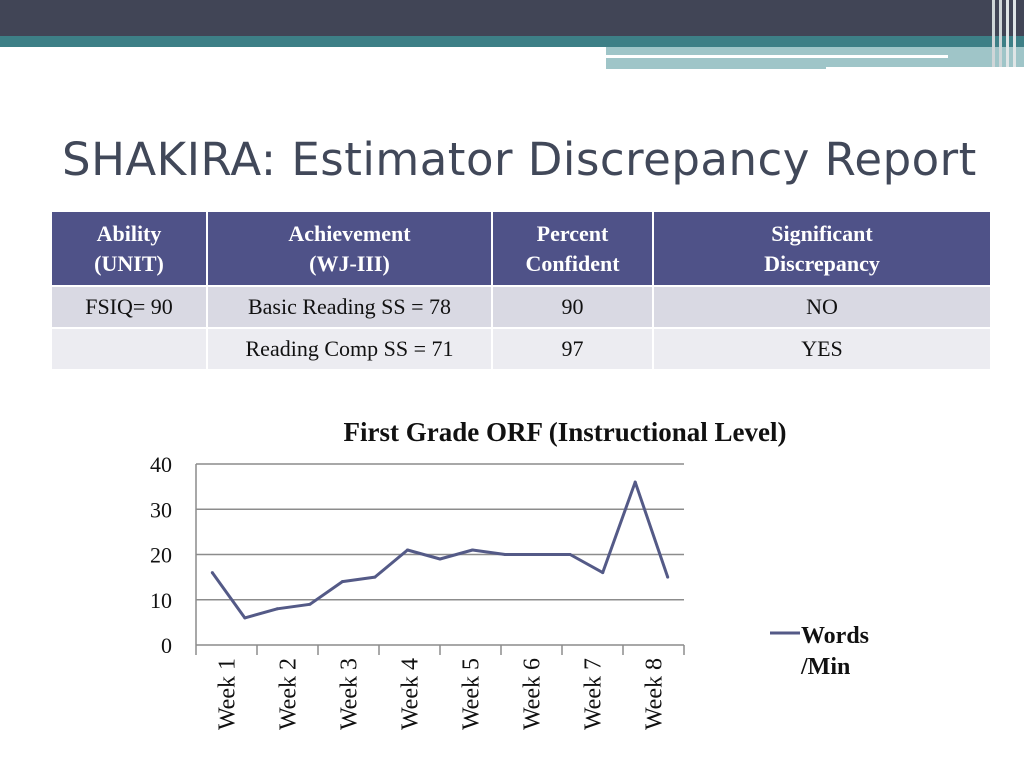 This screenshot has width=1024, height=768. Describe the element at coordinates (655, 694) in the screenshot. I see `x-tick-label: Week 8` at that location.